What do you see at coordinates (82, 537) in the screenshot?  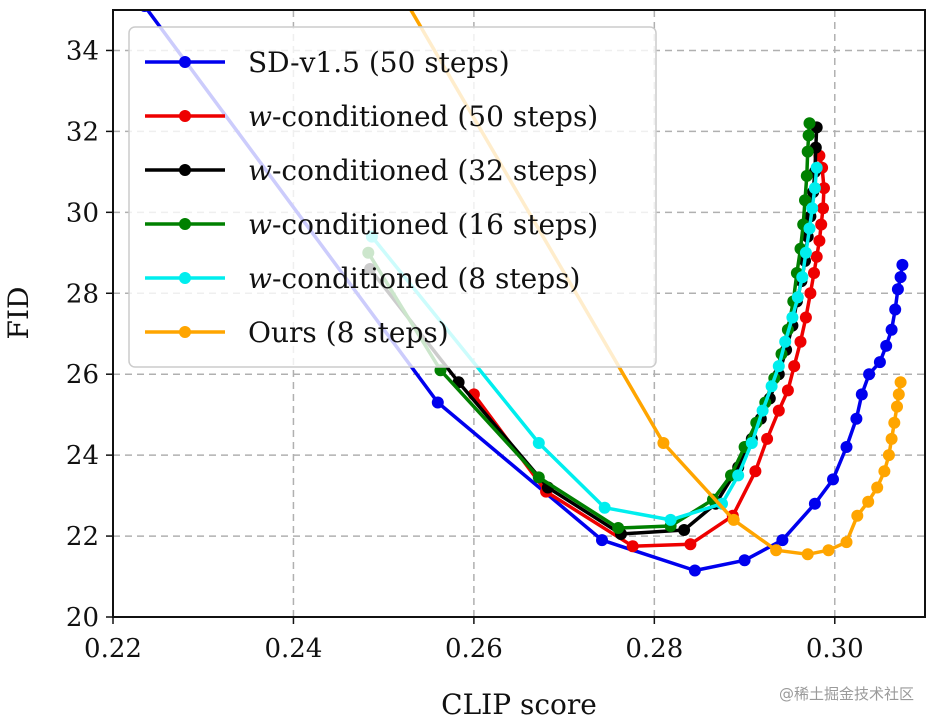 I see `y-tick-label: 22` at bounding box center [82, 537].